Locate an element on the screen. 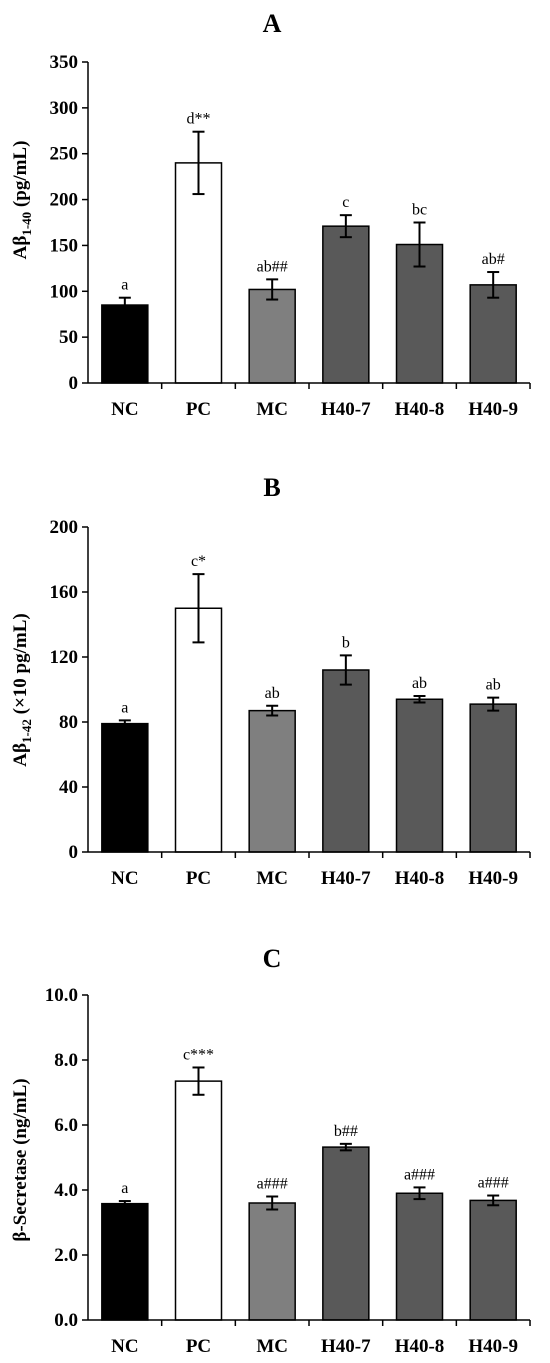 This screenshot has width=550, height=1363. panel-b-y-axis-label-unit: (×10 pg/mL) is located at coordinates (20, 666).